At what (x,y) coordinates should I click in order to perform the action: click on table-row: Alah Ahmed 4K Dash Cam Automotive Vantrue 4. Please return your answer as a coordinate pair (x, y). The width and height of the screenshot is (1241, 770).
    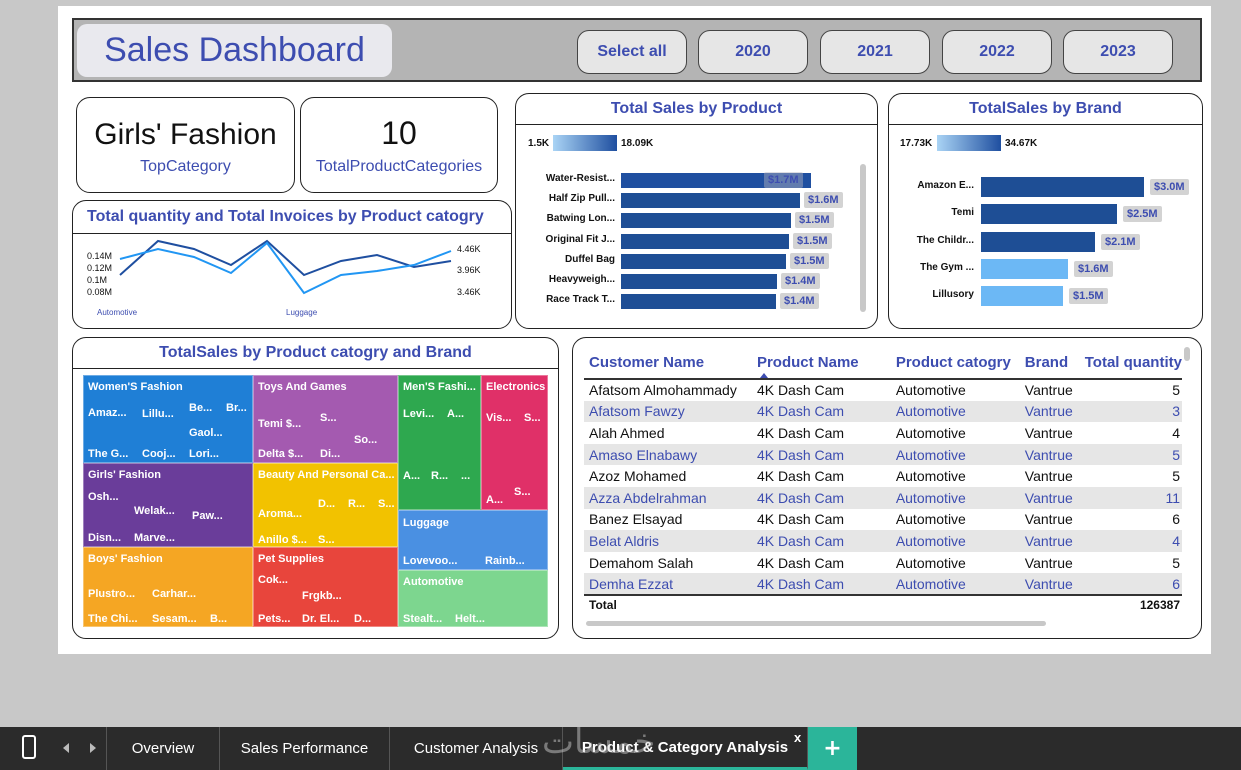
    Looking at the image, I should click on (883, 433).